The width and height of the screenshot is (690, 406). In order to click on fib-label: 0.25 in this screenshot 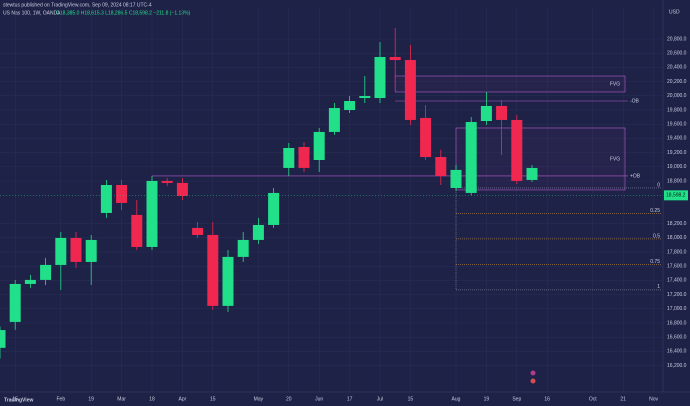, I will do `click(655, 211)`.